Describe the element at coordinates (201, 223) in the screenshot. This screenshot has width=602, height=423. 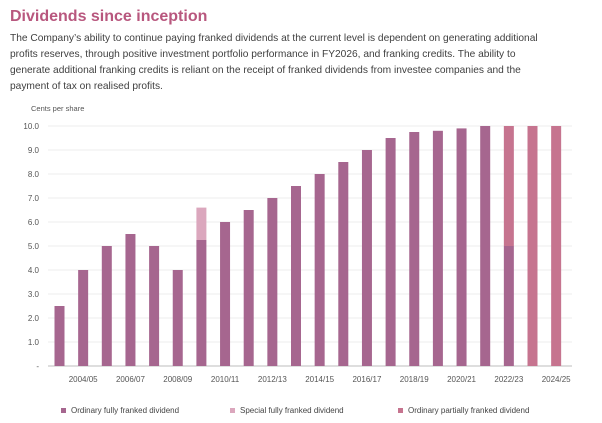
I see `bar-special-fully-franked-dividend` at that location.